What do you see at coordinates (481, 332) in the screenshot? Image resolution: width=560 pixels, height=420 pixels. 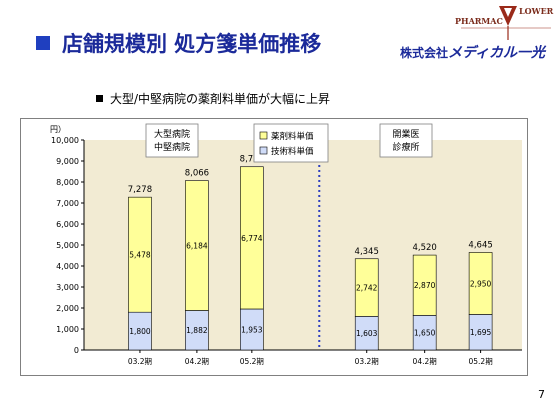 I see `tech-value-label: 1,695` at bounding box center [481, 332].